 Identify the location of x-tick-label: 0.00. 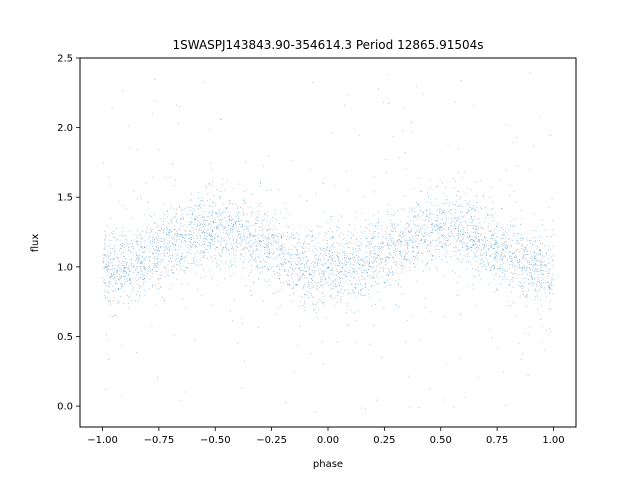
(328, 440).